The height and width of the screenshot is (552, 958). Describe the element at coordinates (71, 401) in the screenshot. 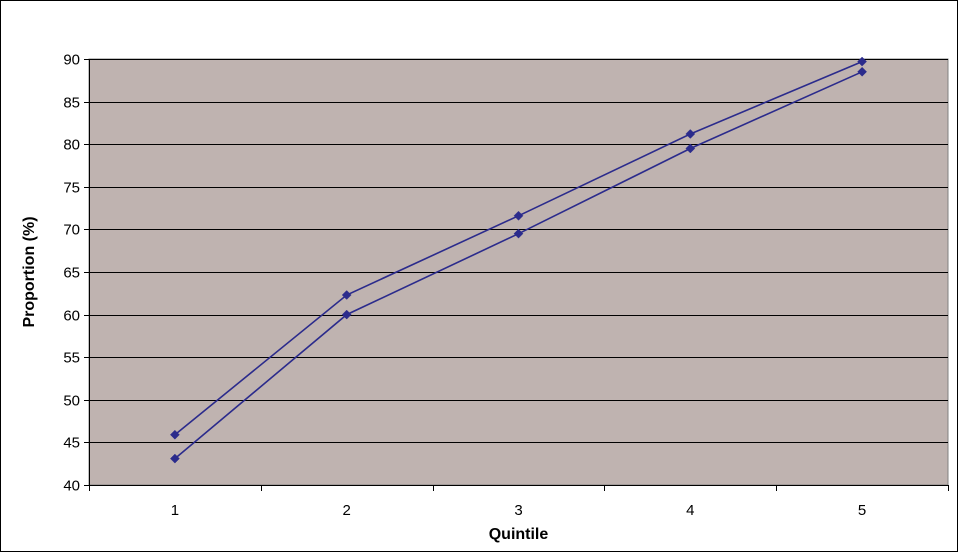

I see `y-tick-label: 50` at that location.